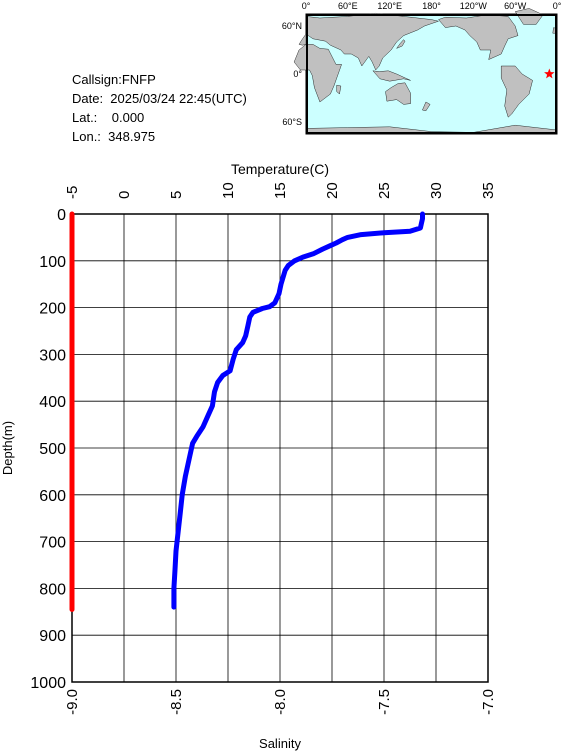  What do you see at coordinates (398, 93) in the screenshot?
I see `map-land-australia` at bounding box center [398, 93].